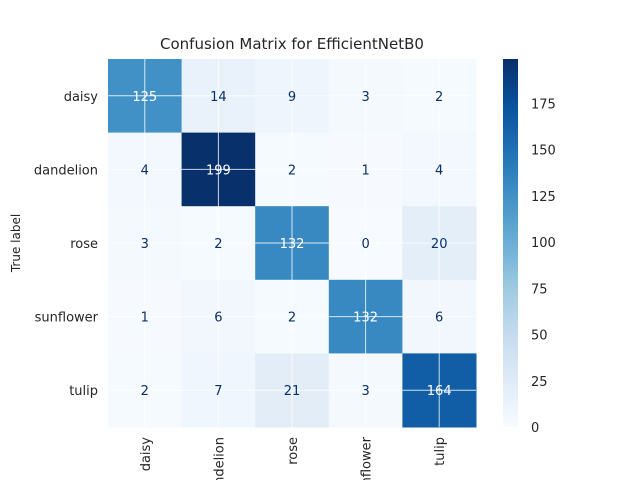  Describe the element at coordinates (67, 318) in the screenshot. I see `y-tick-label: sunflower` at that location.